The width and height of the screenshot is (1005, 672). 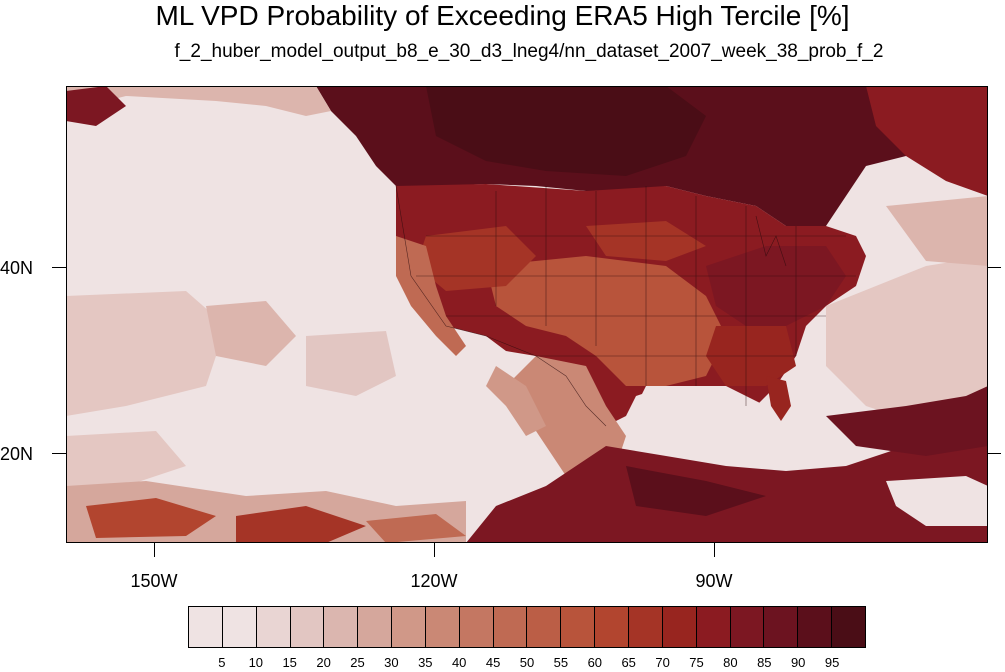 What do you see at coordinates (798, 662) in the screenshot?
I see `colorbar-label: 90` at bounding box center [798, 662].